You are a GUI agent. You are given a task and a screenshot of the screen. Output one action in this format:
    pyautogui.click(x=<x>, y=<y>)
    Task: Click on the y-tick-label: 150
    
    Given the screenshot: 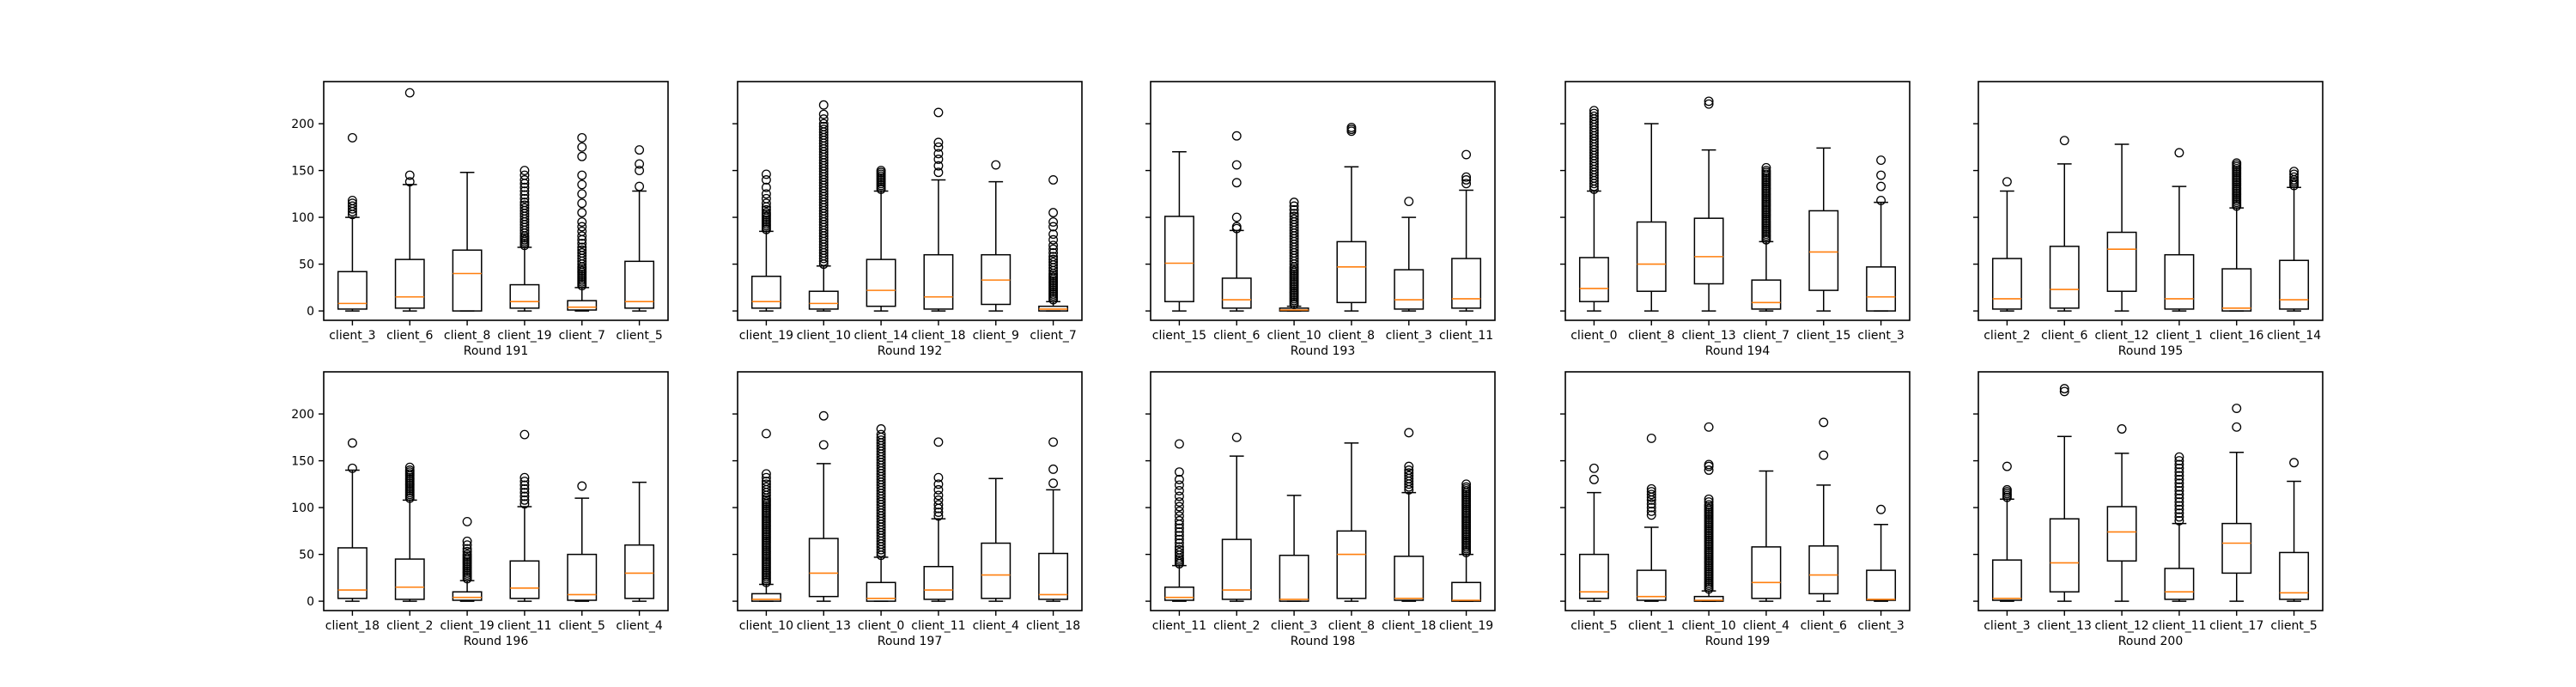 What is the action you would take?
    pyautogui.click(x=302, y=172)
    